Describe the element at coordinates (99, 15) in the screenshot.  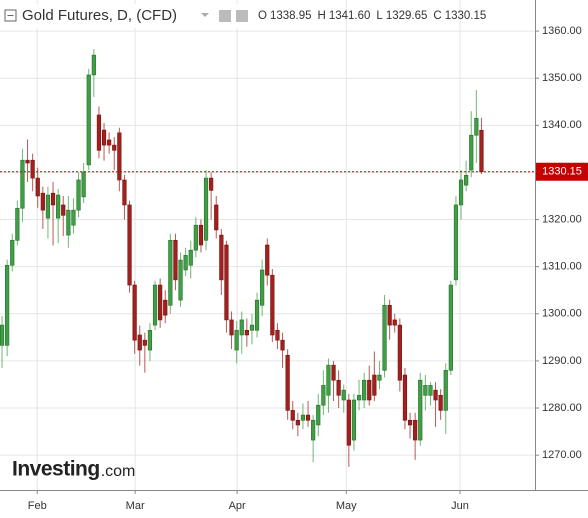
I see `chart-title: Gold Futures, D, (CFD)` at that location.